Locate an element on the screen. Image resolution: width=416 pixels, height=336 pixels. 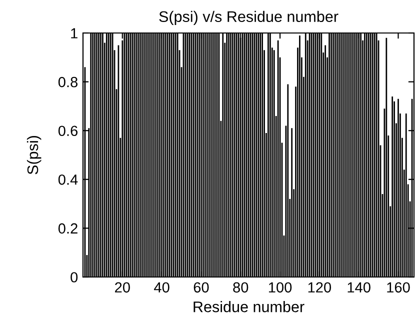
y-tick-label: 0.2 is located at coordinates (68, 228).